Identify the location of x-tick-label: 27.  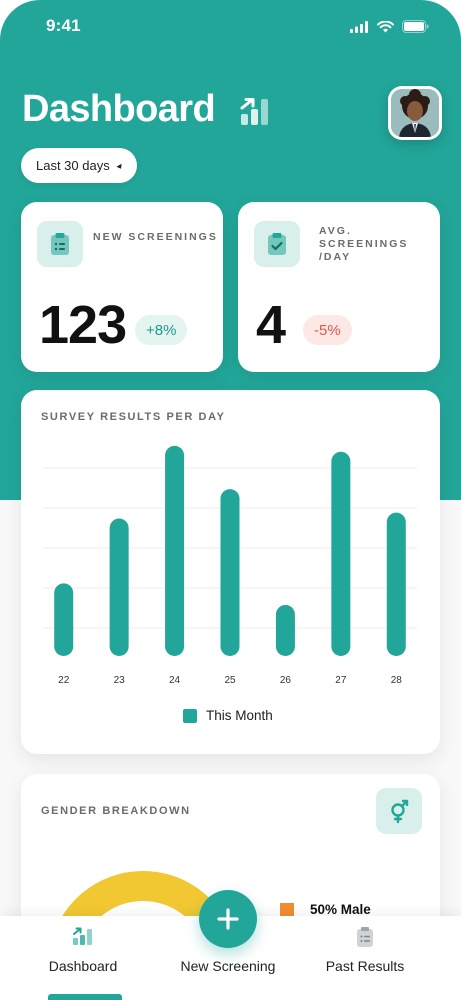
(341, 680).